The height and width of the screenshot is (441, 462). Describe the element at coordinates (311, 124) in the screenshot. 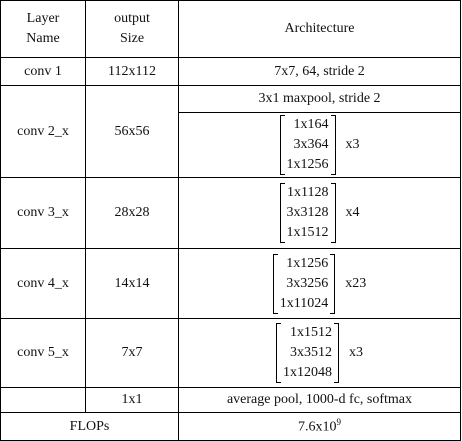

I see `block-line: 1x164` at that location.